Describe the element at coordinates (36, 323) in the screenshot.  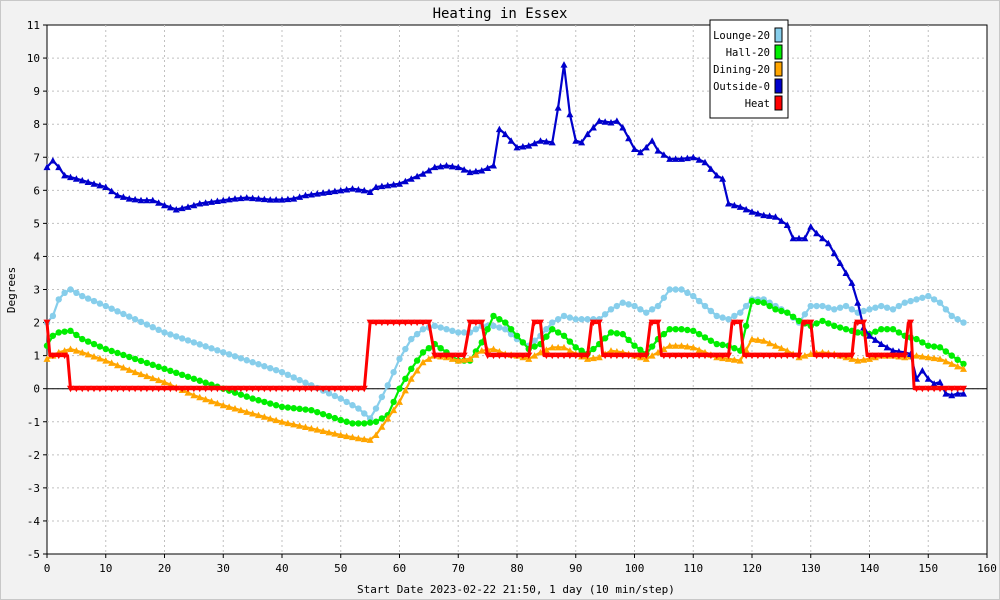
I see `y-tick-label: 2` at that location.